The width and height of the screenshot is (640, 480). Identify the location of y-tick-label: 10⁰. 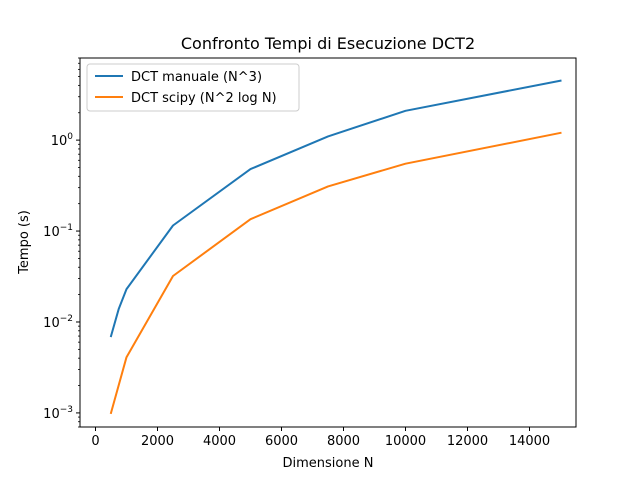
(62, 140).